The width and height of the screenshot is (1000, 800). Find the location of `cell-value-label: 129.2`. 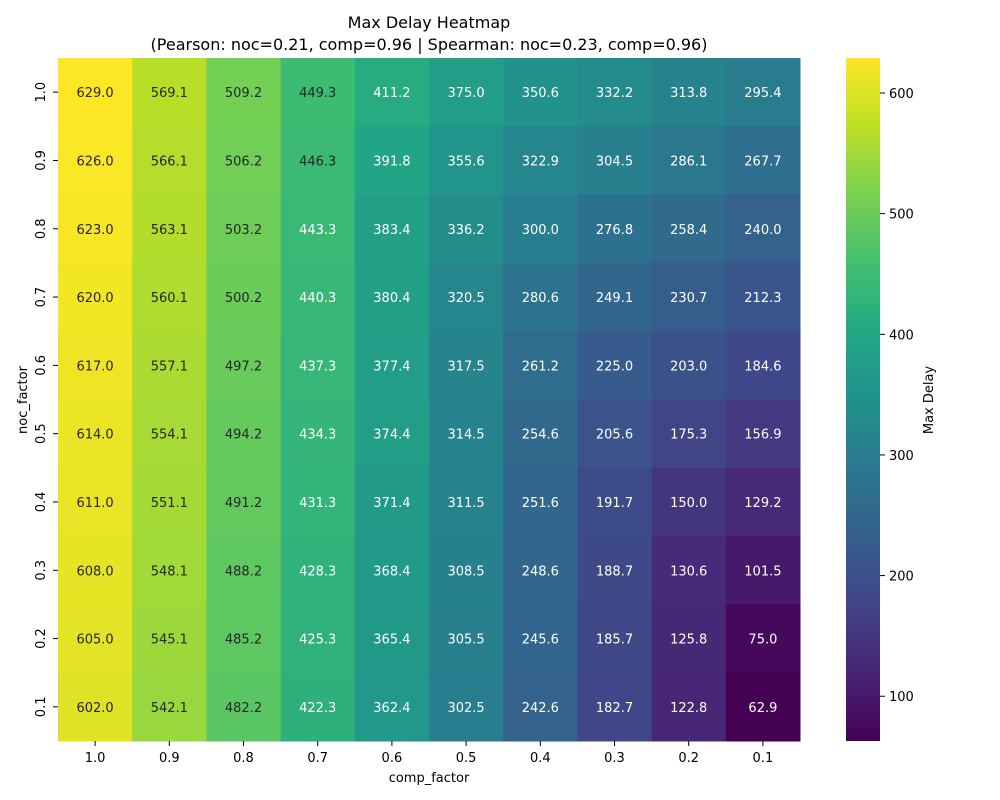

cell-value-label: 129.2 is located at coordinates (762, 503).